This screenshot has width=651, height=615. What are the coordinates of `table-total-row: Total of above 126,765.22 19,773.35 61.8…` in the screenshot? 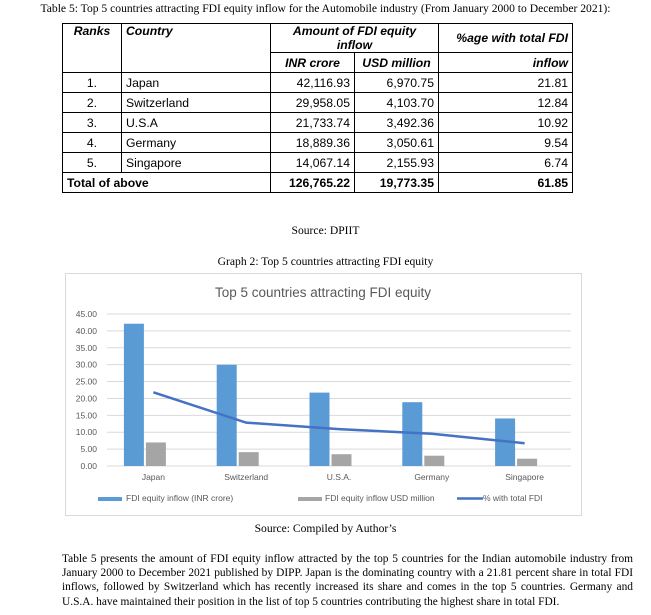 It's located at (317, 182).